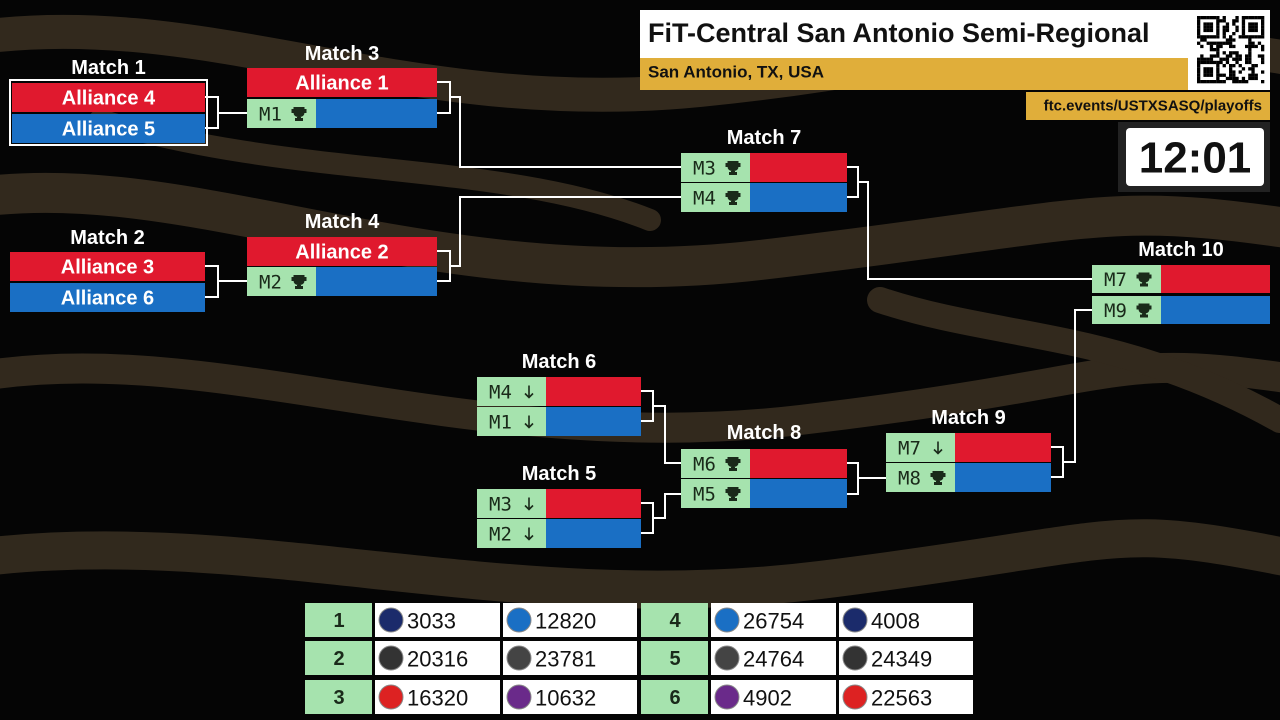  I want to click on event-title: FiT-Central San Antonio Semi-Regional, so click(899, 33).